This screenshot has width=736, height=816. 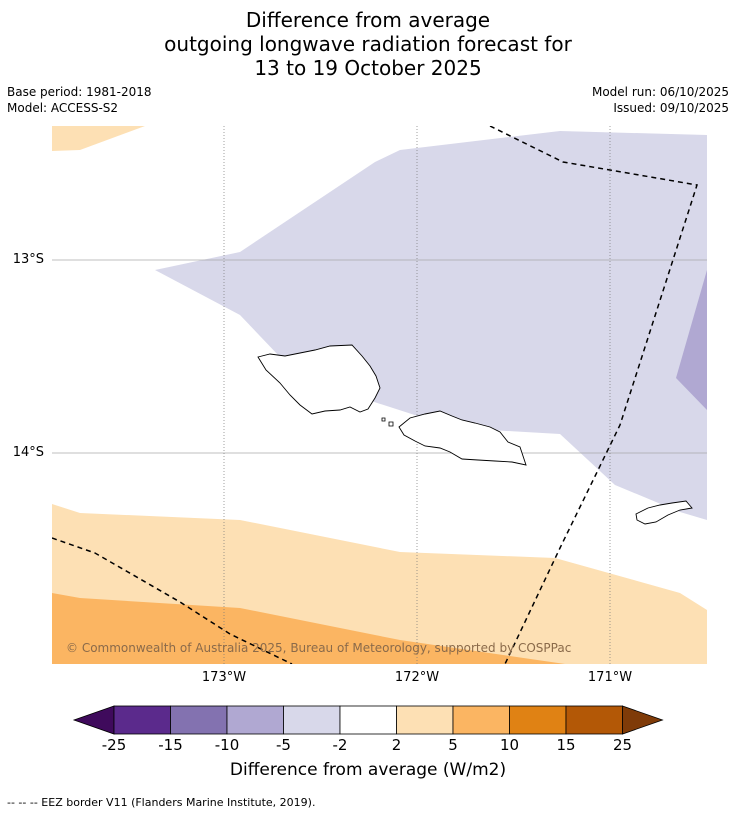 What do you see at coordinates (283, 745) in the screenshot?
I see `colorbar-tick-label: -5` at bounding box center [283, 745].